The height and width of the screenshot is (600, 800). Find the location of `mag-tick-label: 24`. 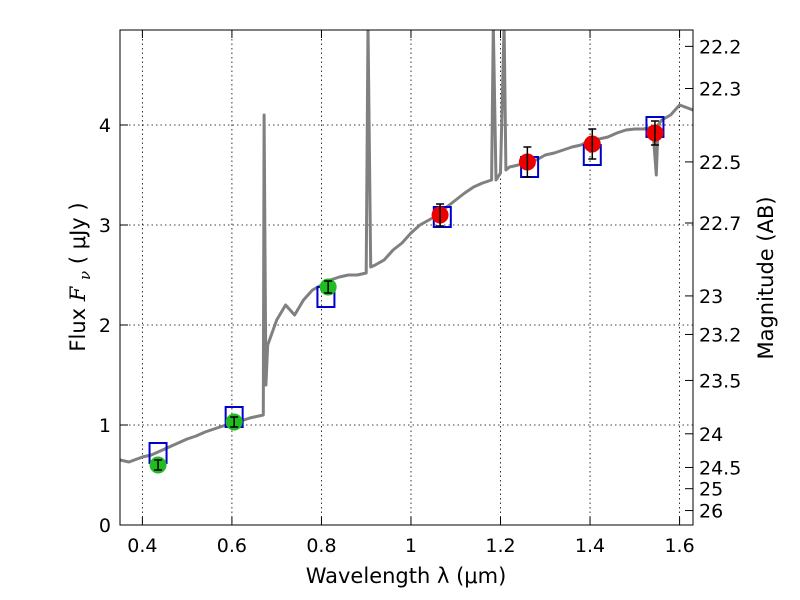

mag-tick-label: 24 is located at coordinates (711, 435).